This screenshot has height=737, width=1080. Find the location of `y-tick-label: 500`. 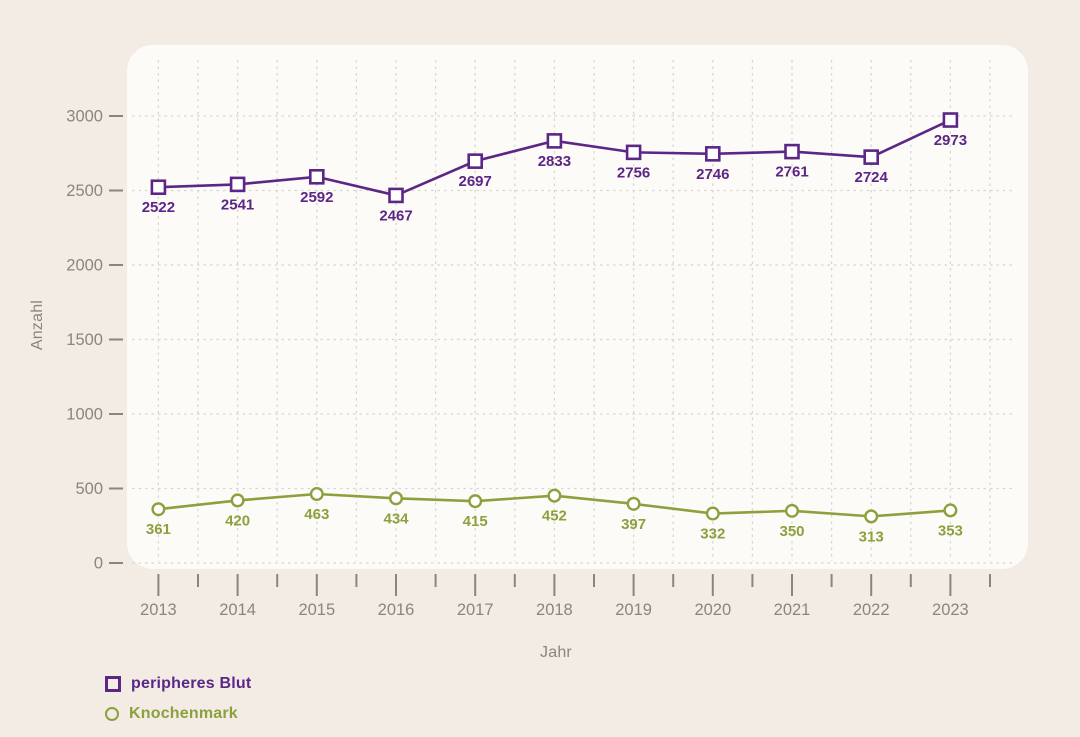

y-tick-label: 500 is located at coordinates (89, 489).